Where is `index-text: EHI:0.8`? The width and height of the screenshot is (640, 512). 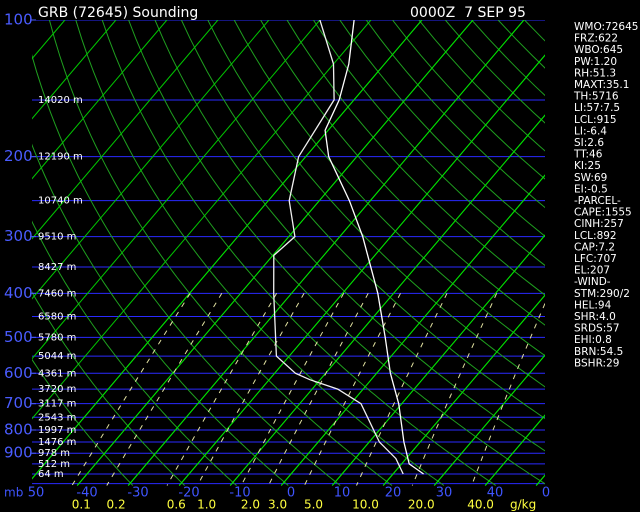
index-text: EHI:0.8 is located at coordinates (593, 340).